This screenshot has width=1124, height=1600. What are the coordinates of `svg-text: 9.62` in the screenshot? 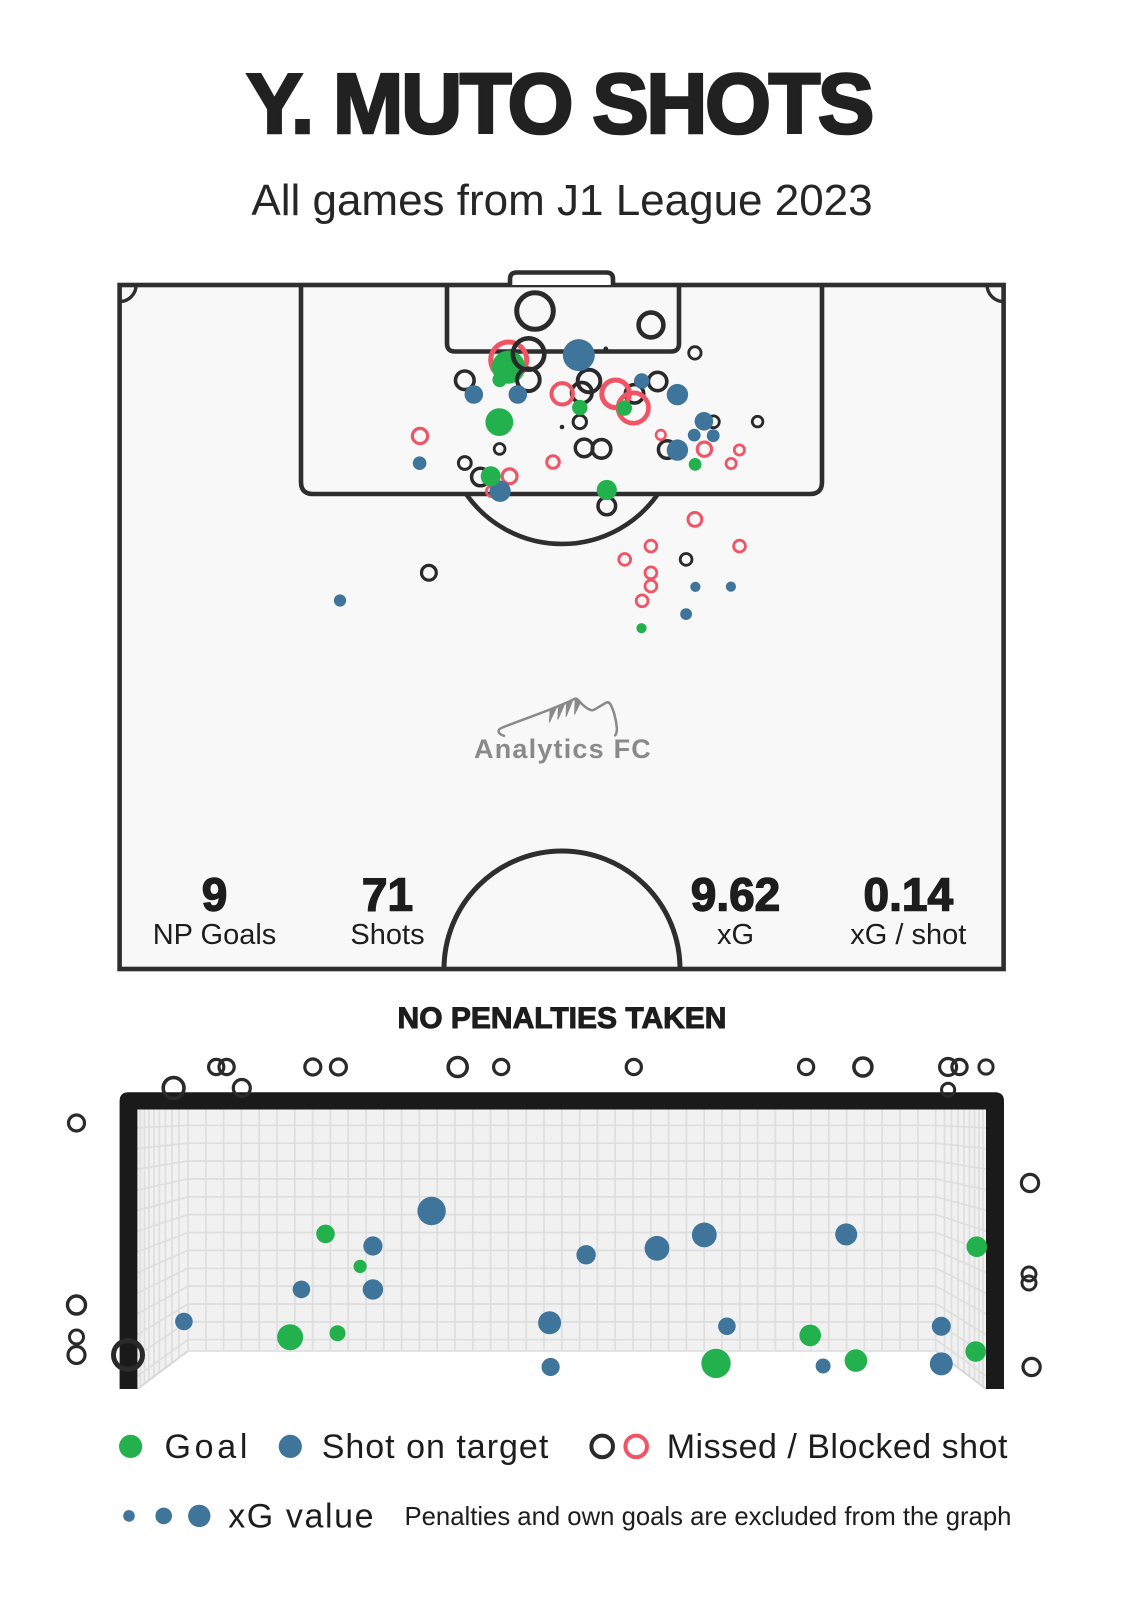 It's located at (736, 895).